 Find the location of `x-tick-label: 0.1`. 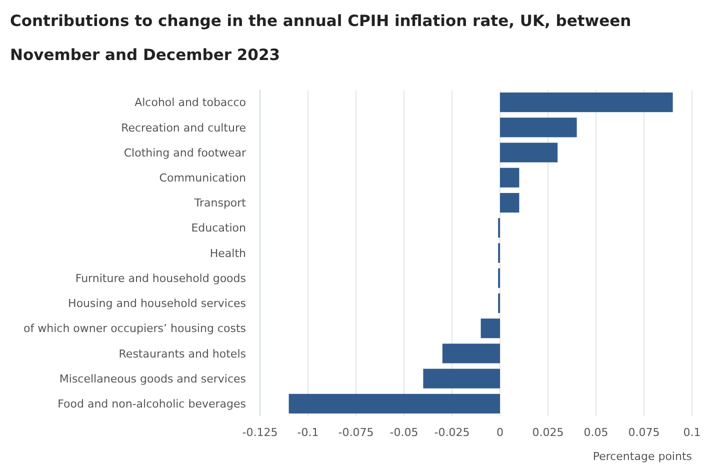

x-tick-label: 0.1 is located at coordinates (692, 432).